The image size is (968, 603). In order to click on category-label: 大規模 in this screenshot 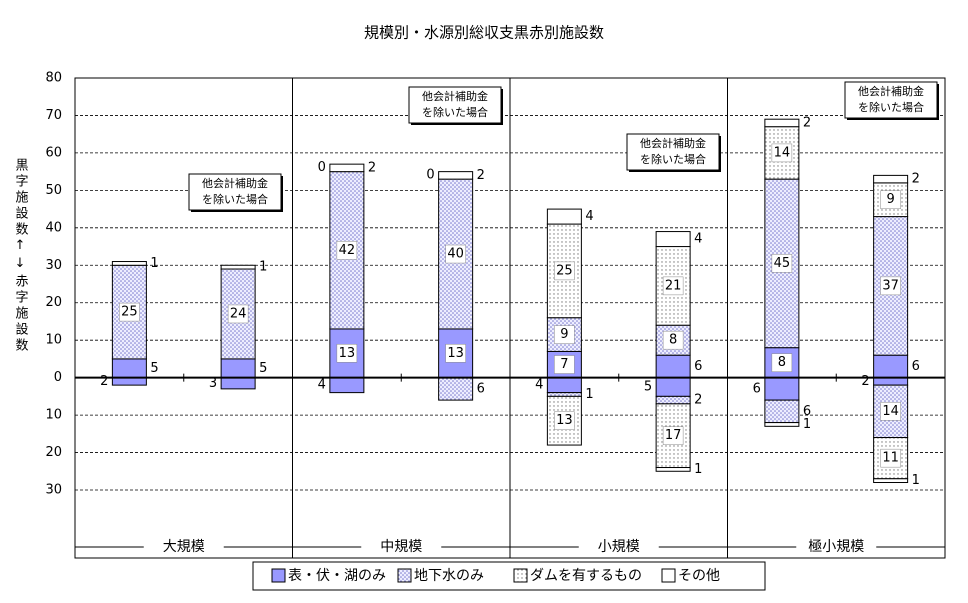, I will do `click(184, 547)`.